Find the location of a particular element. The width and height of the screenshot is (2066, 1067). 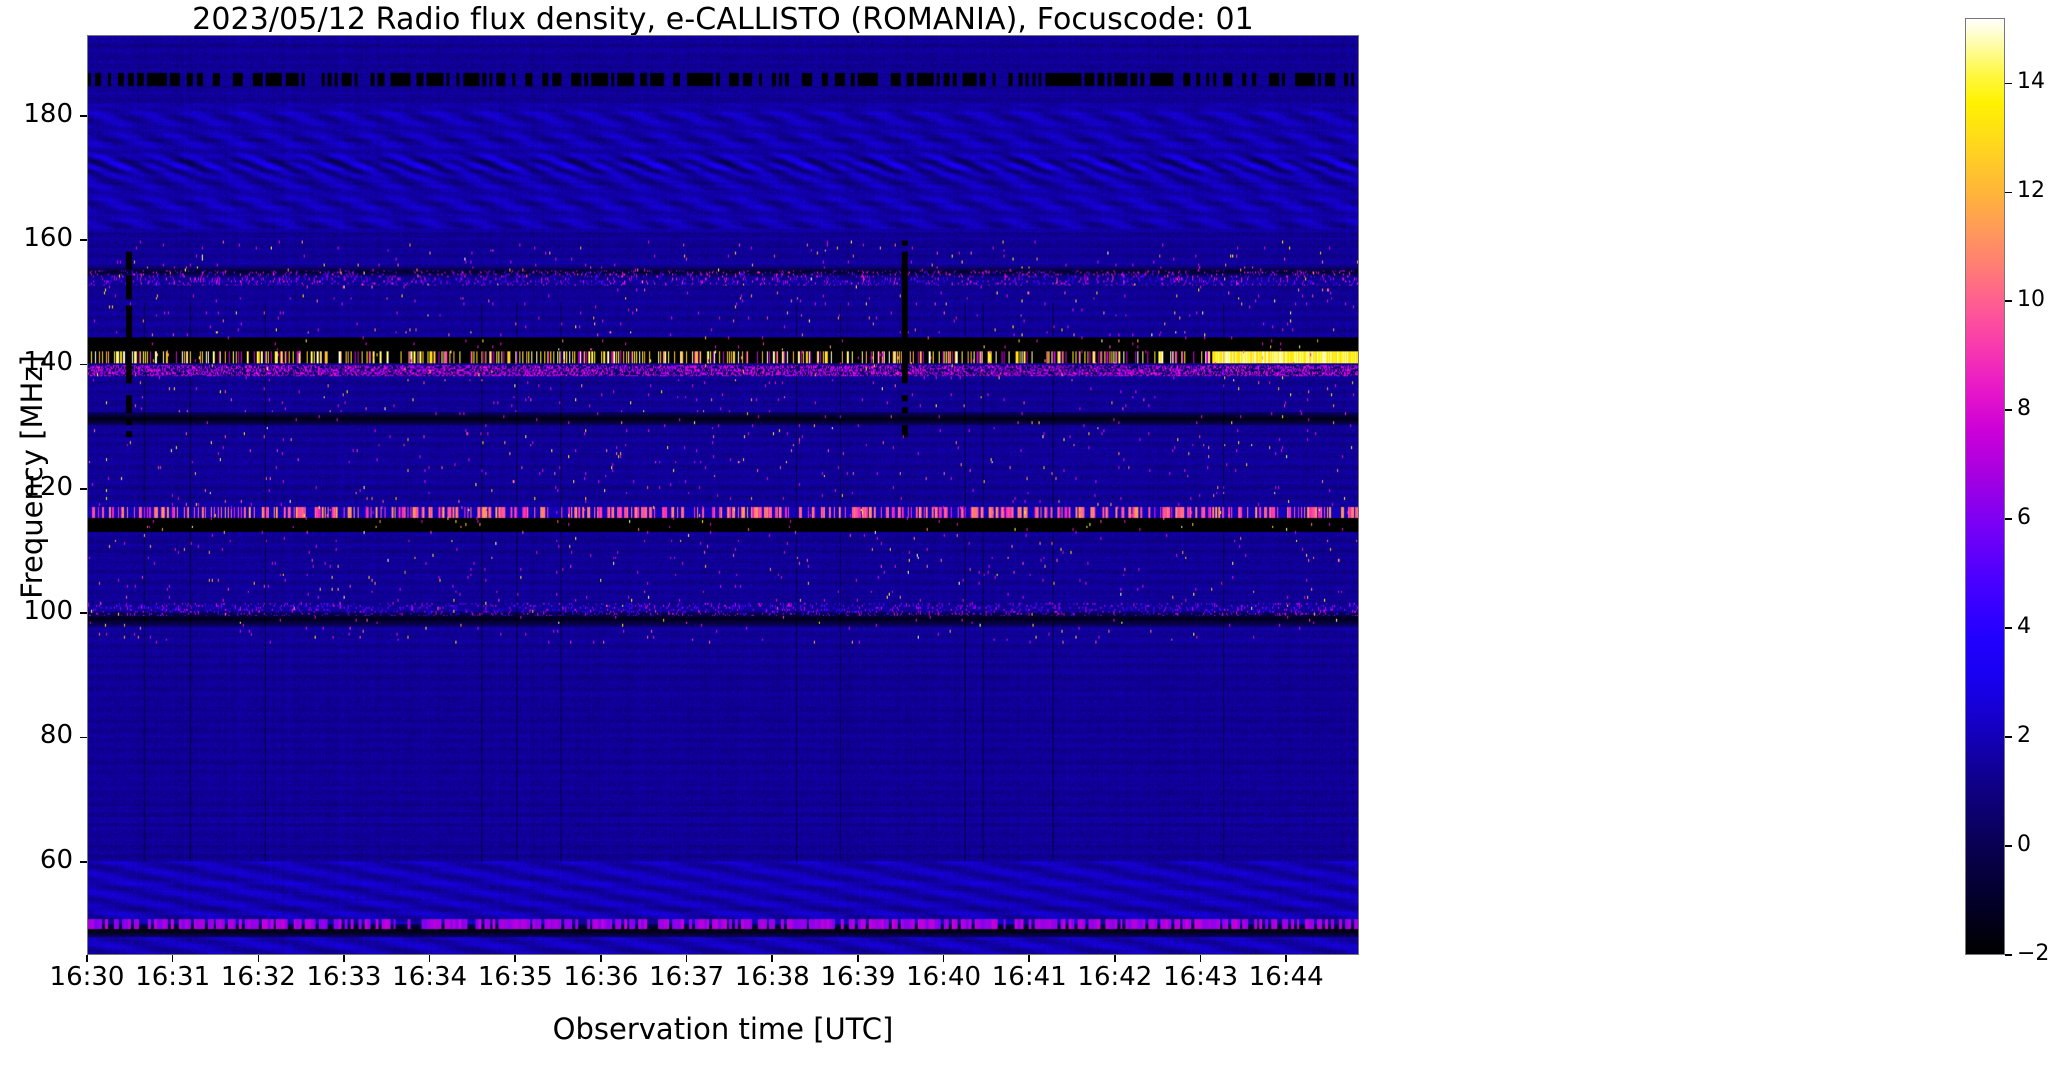

x-tick-label: 16:35 is located at coordinates (515, 977).